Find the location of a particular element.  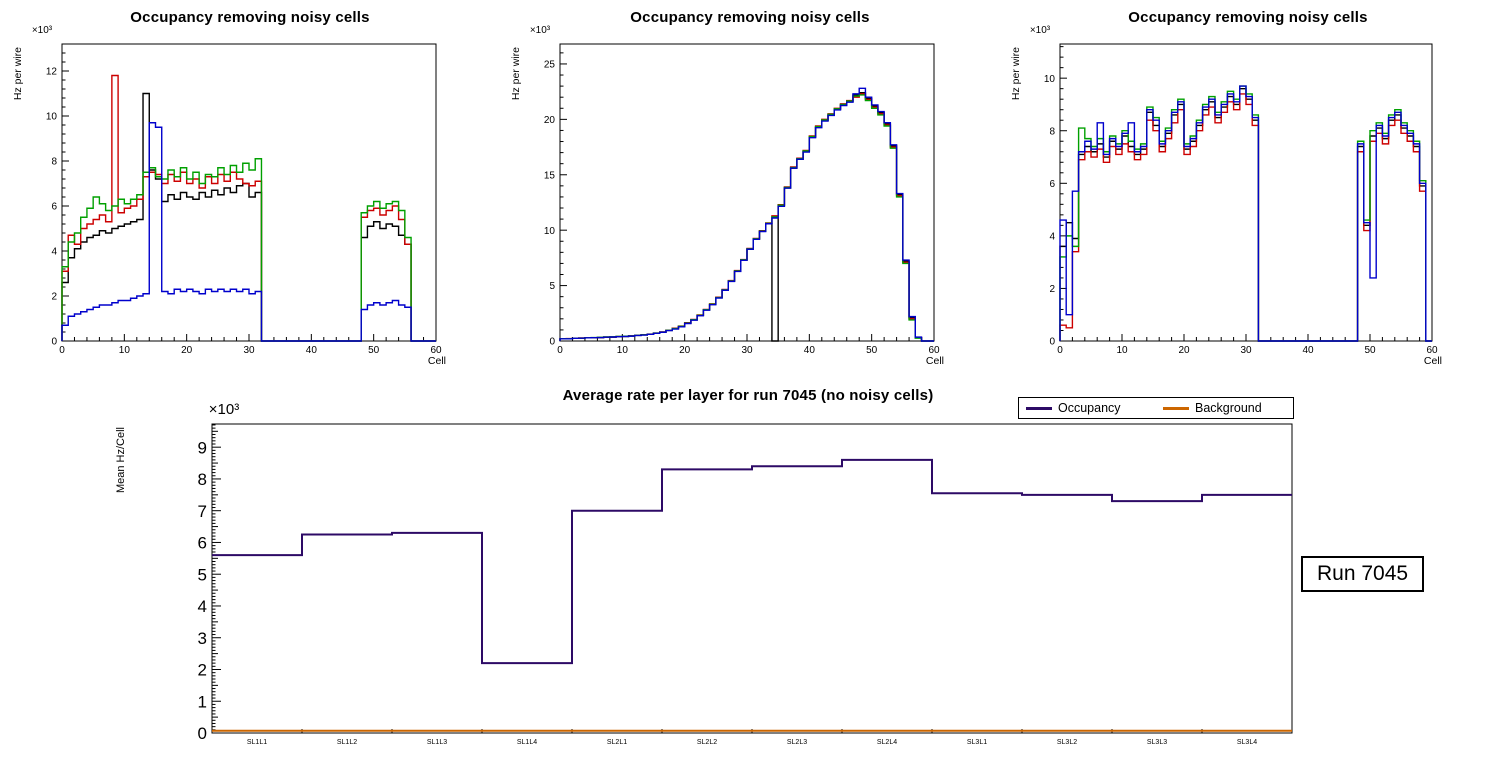

legend-label-occupancy: Occupancy is located at coordinates (1089, 408).